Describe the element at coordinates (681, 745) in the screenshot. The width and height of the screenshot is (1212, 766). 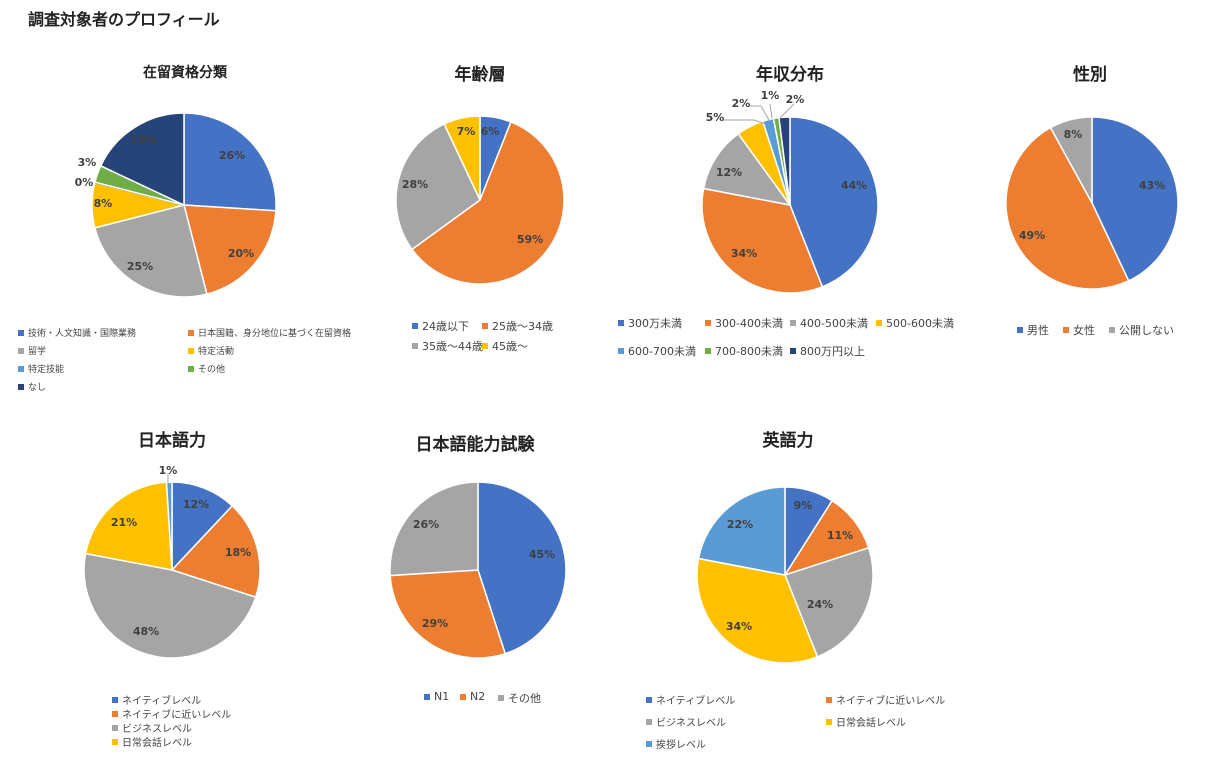
I see `legend-label: 挨拶レベル` at that location.